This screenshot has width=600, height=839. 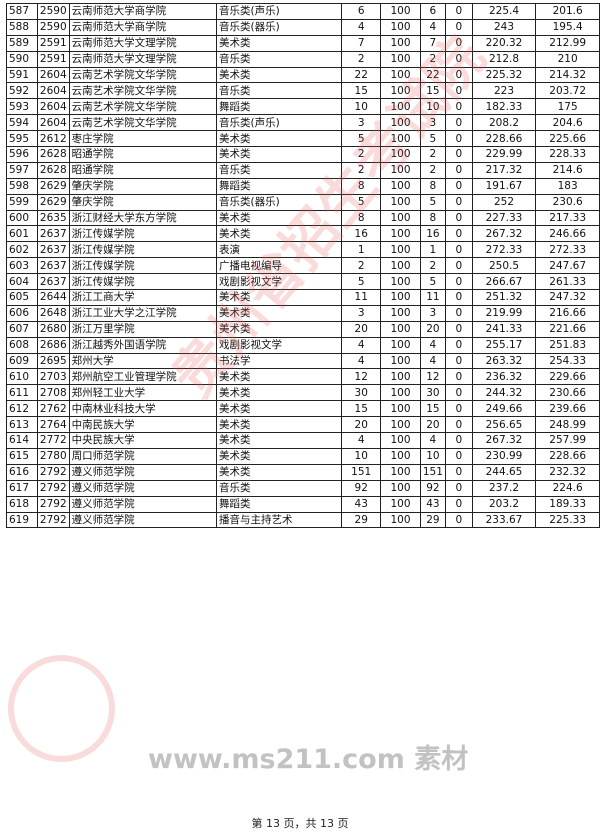 What do you see at coordinates (504, 218) in the screenshot?
I see `max-score-cell: 227.33` at bounding box center [504, 218].